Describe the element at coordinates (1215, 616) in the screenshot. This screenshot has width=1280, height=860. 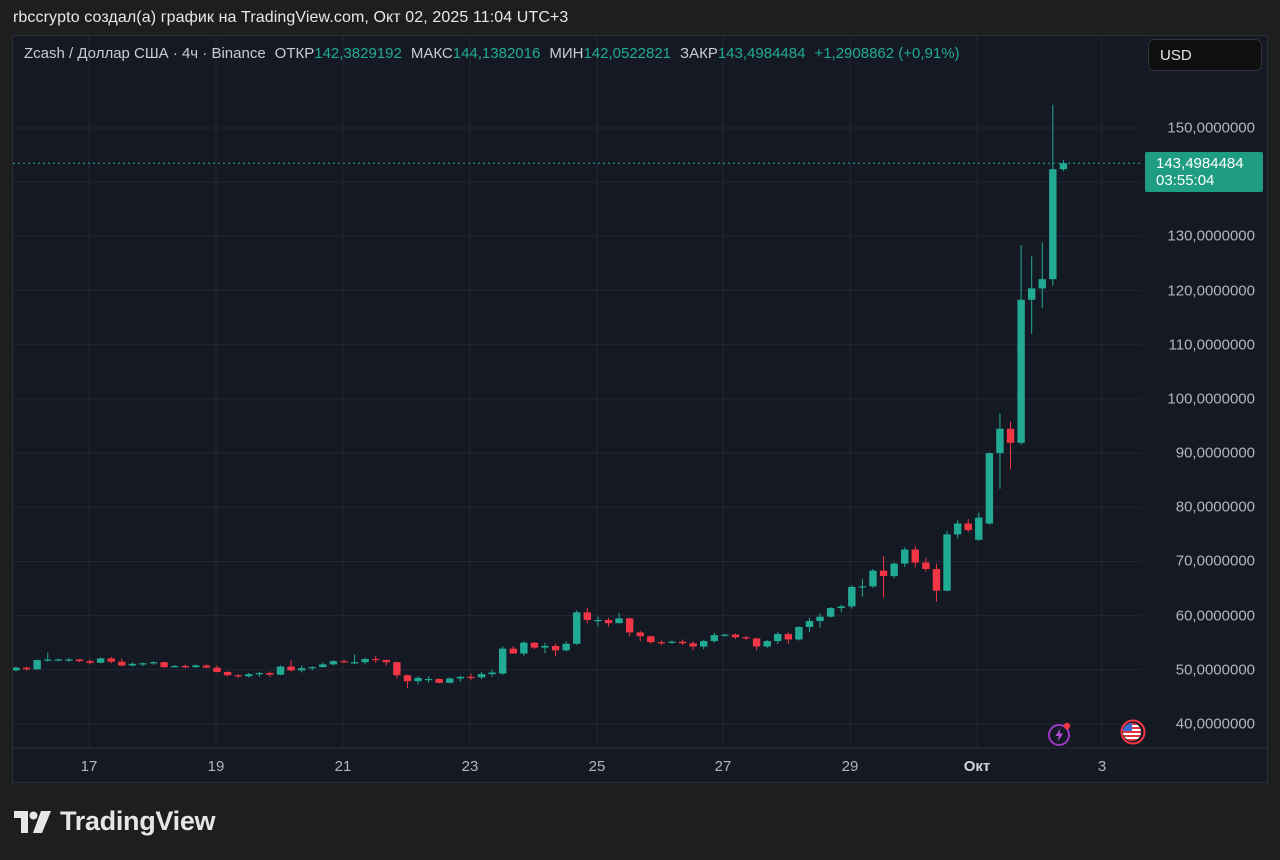
I see `price-axis-label: 60,0000000` at that location.